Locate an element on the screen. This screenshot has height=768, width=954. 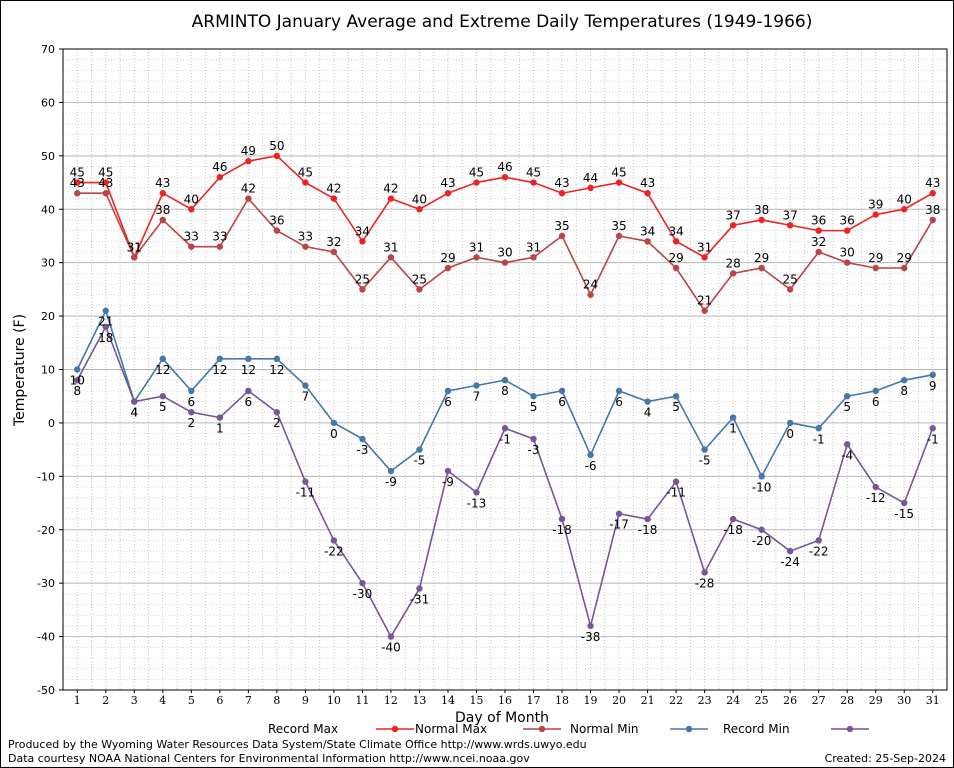
x-tick-label: 13 is located at coordinates (419, 700).